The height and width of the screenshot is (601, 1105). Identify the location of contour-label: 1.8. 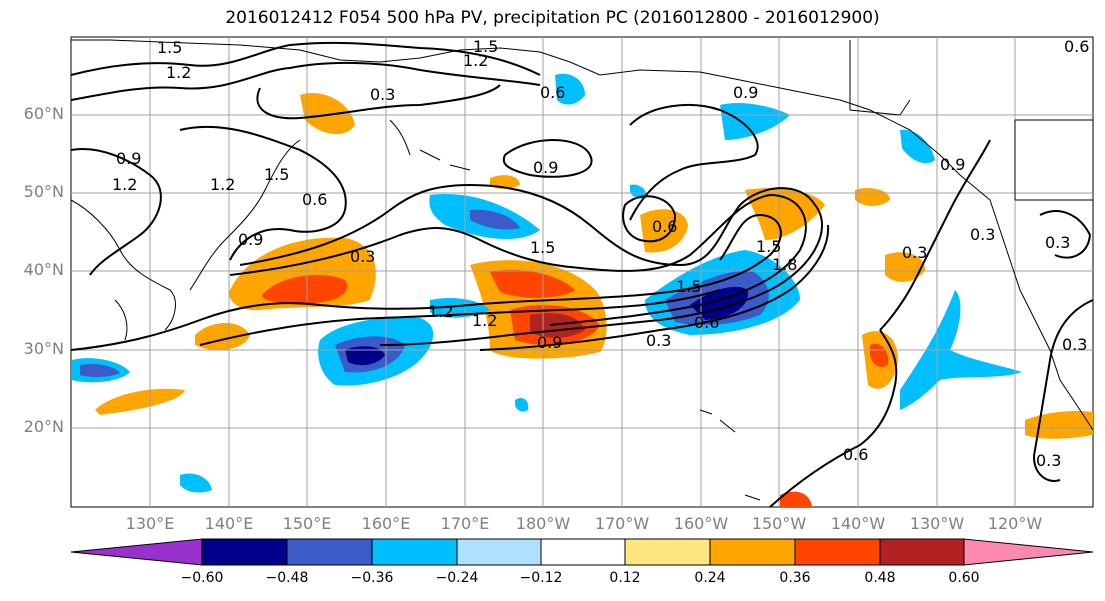
(784, 264).